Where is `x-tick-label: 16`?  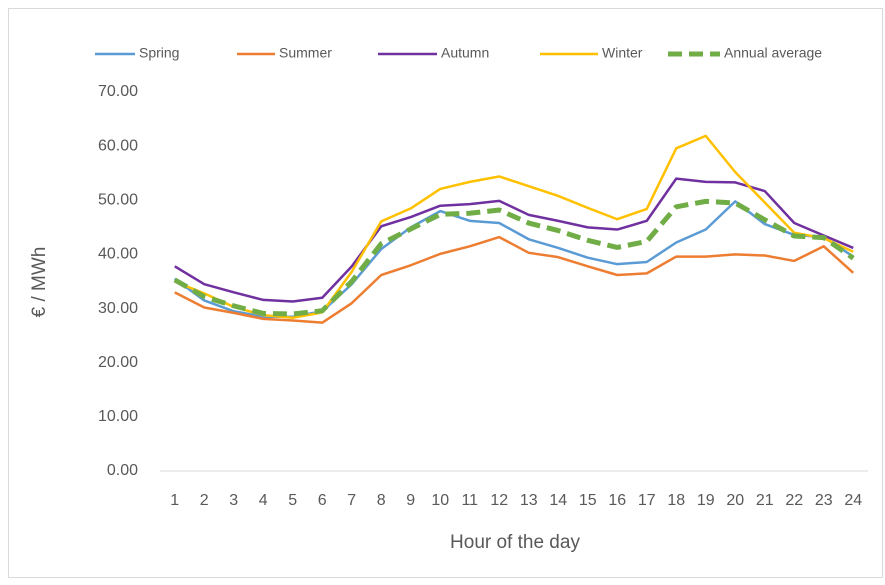
x-tick-label: 16 is located at coordinates (617, 500).